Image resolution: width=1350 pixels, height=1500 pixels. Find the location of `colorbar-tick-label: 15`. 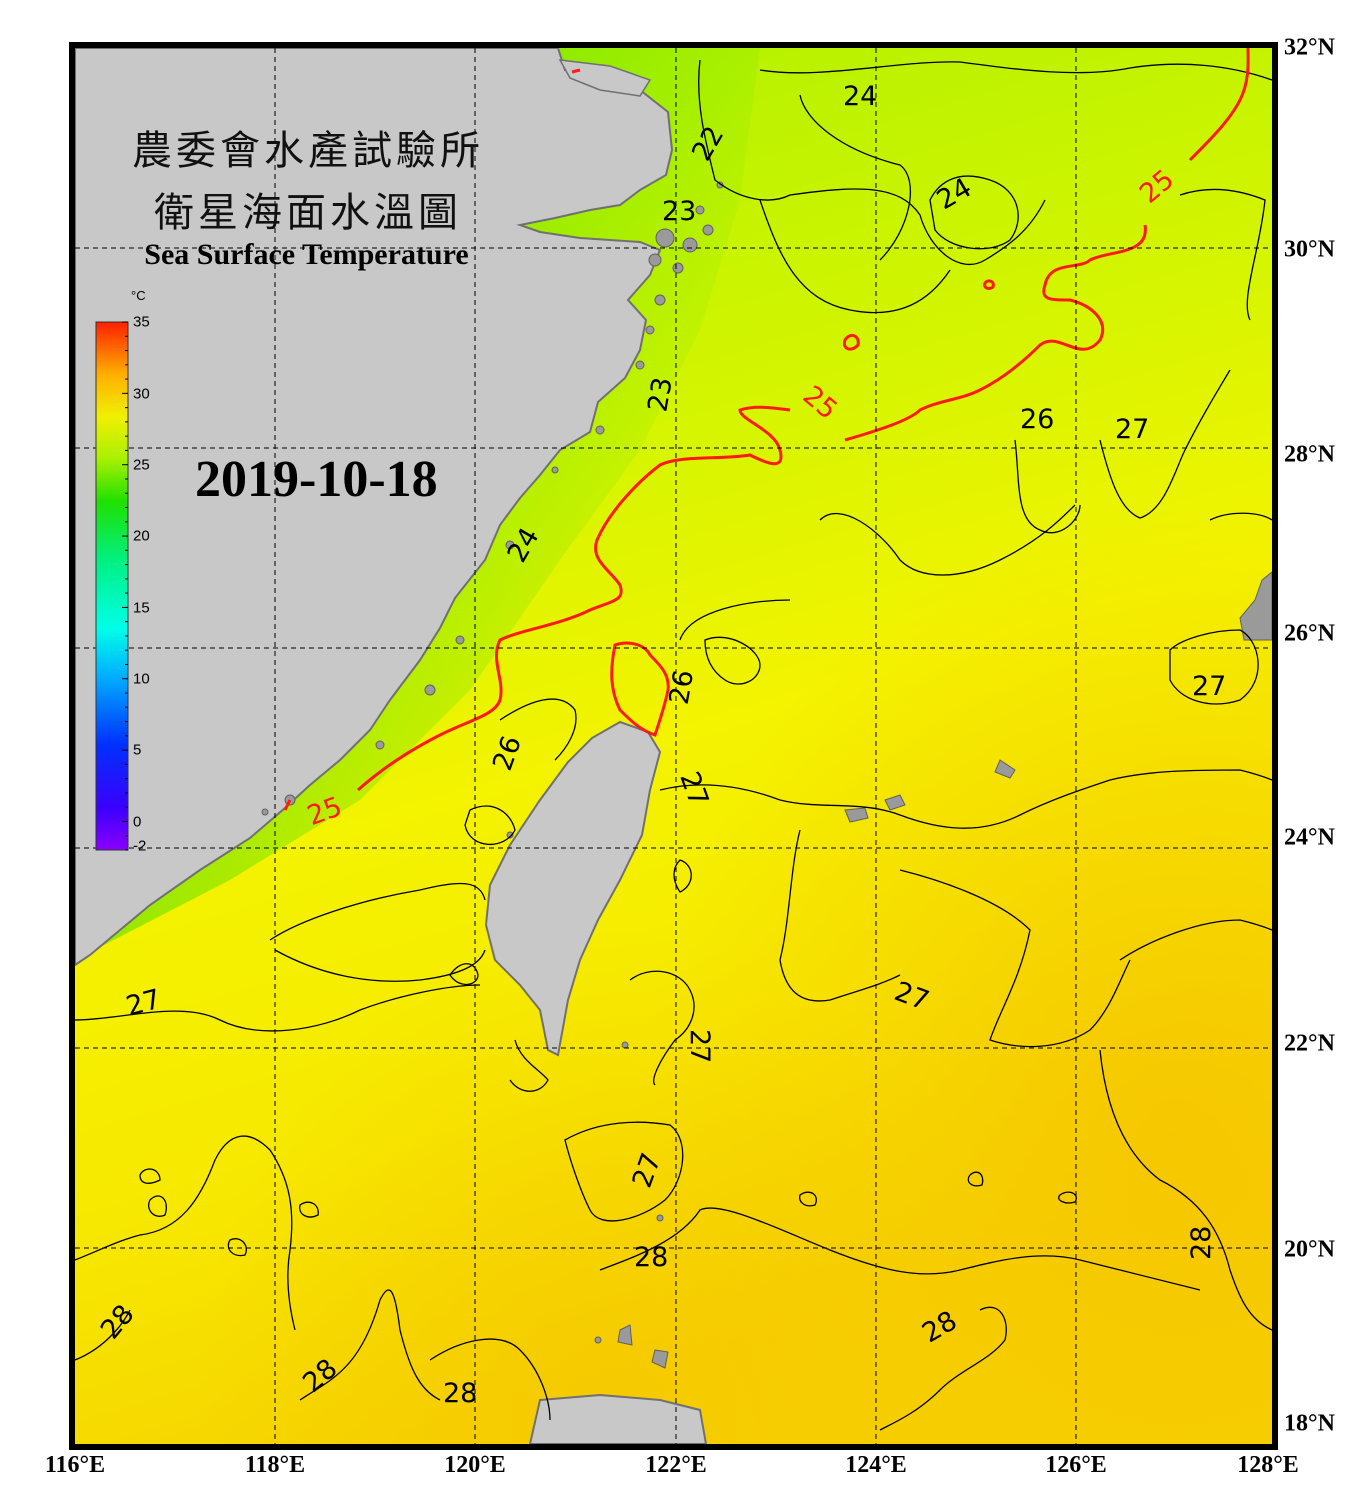

colorbar-tick-label: 15 is located at coordinates (141, 608).